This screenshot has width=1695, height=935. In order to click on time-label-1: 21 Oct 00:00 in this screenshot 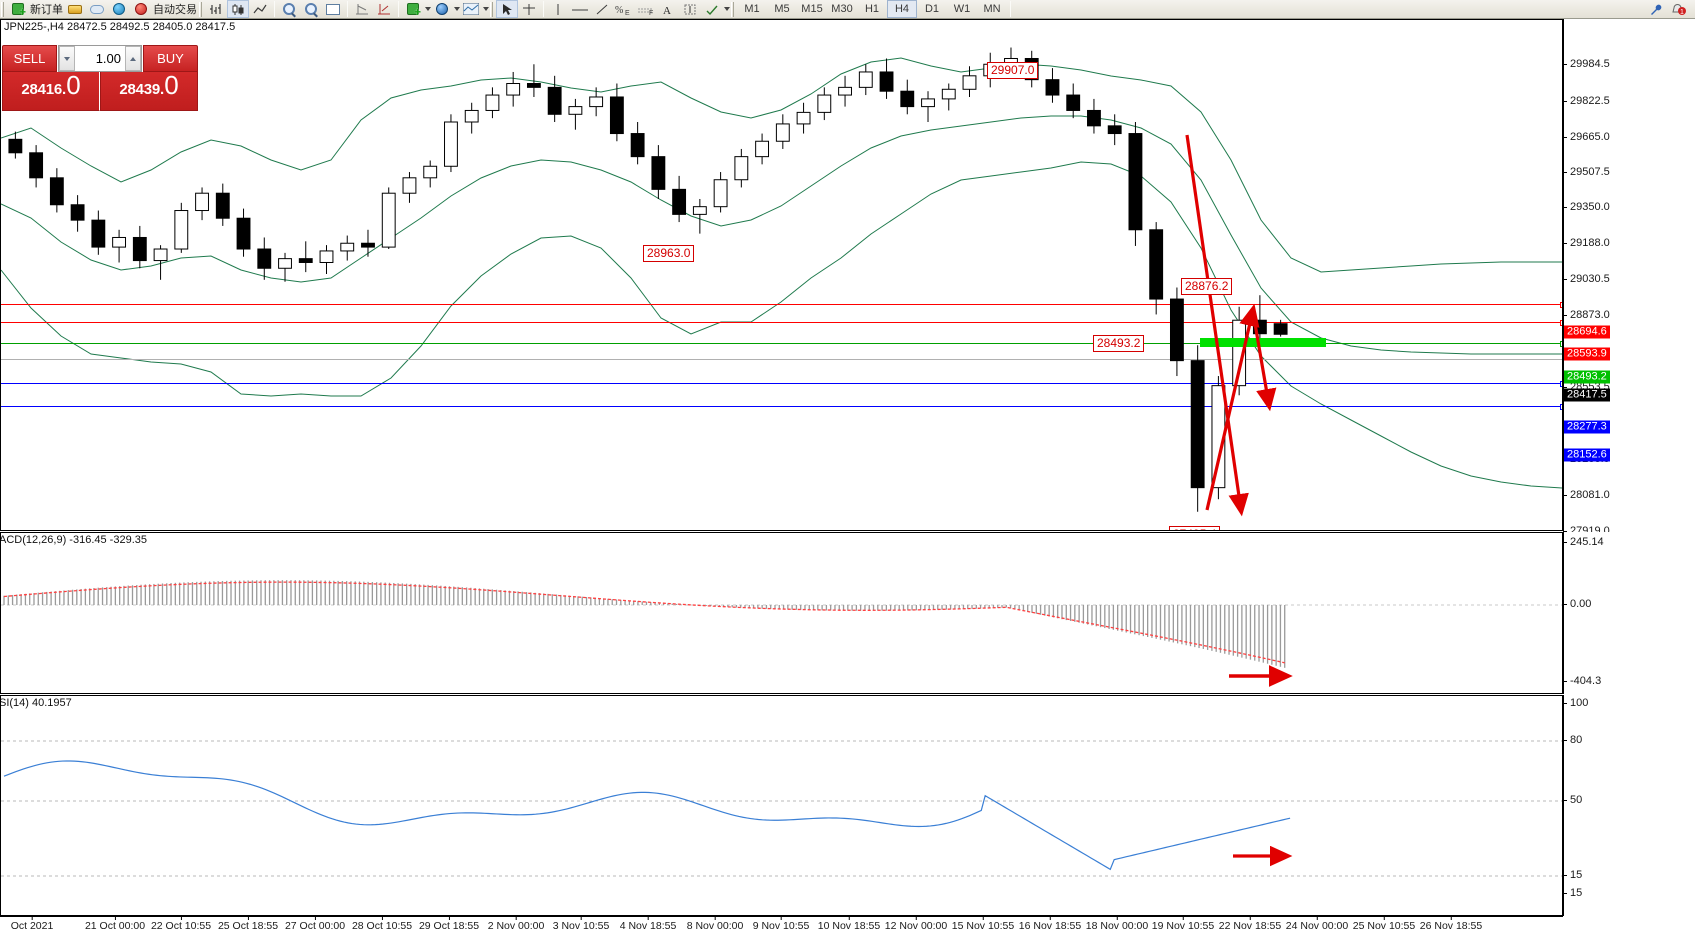, I will do `click(115, 924)`.